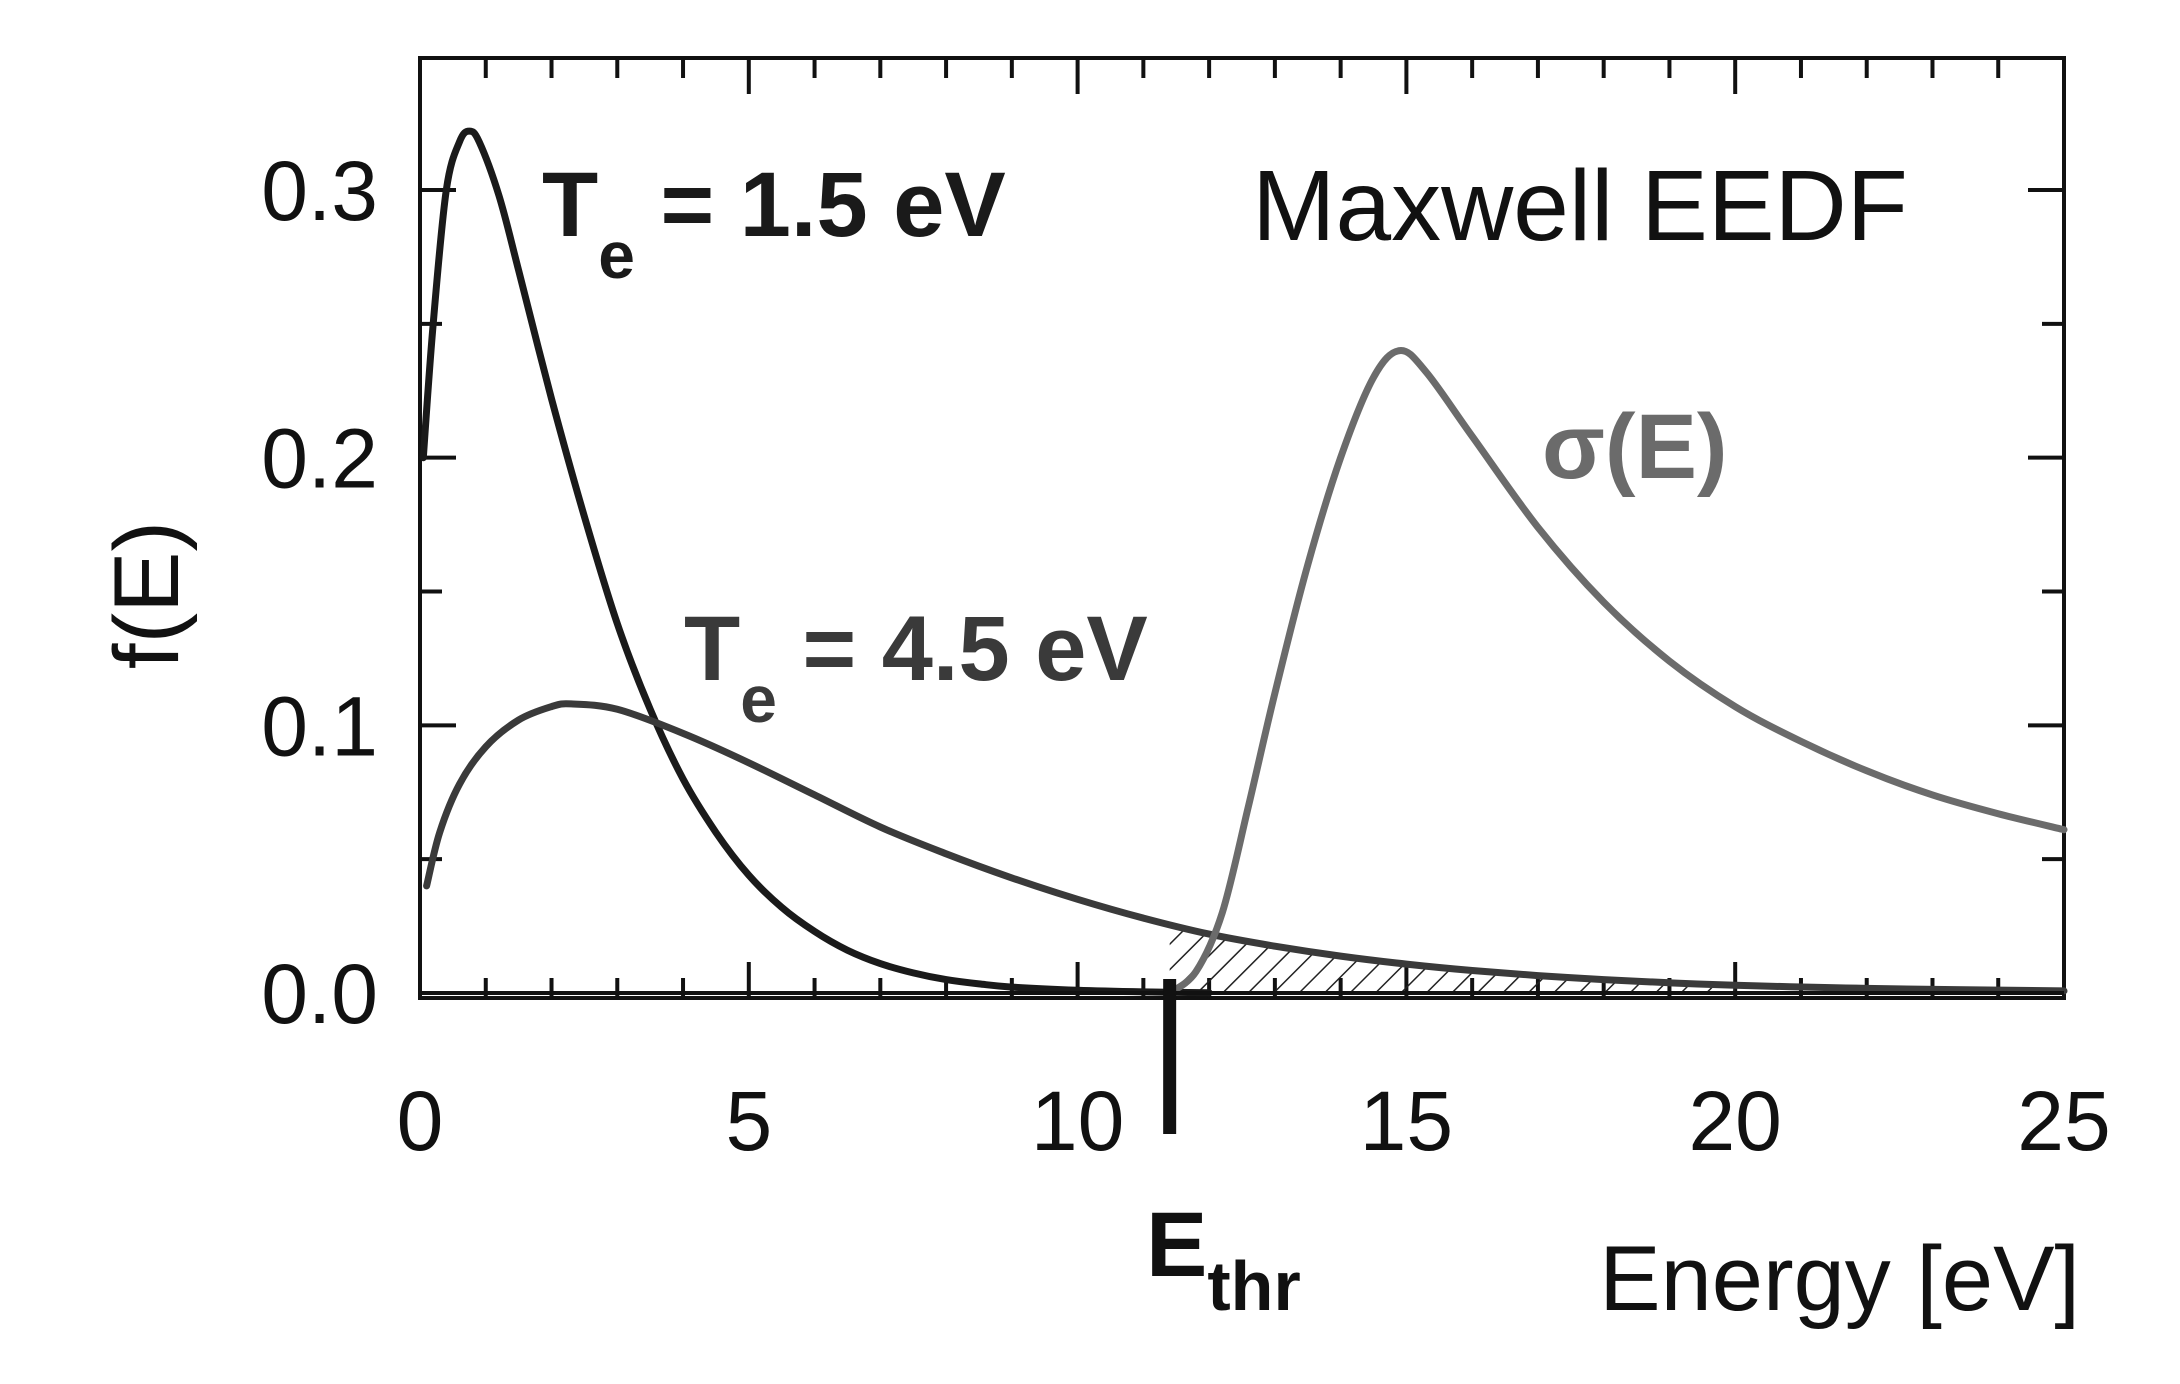 The width and height of the screenshot is (2180, 1384). What do you see at coordinates (147, 595) in the screenshot?
I see `y-axis-title: f(E)` at bounding box center [147, 595].